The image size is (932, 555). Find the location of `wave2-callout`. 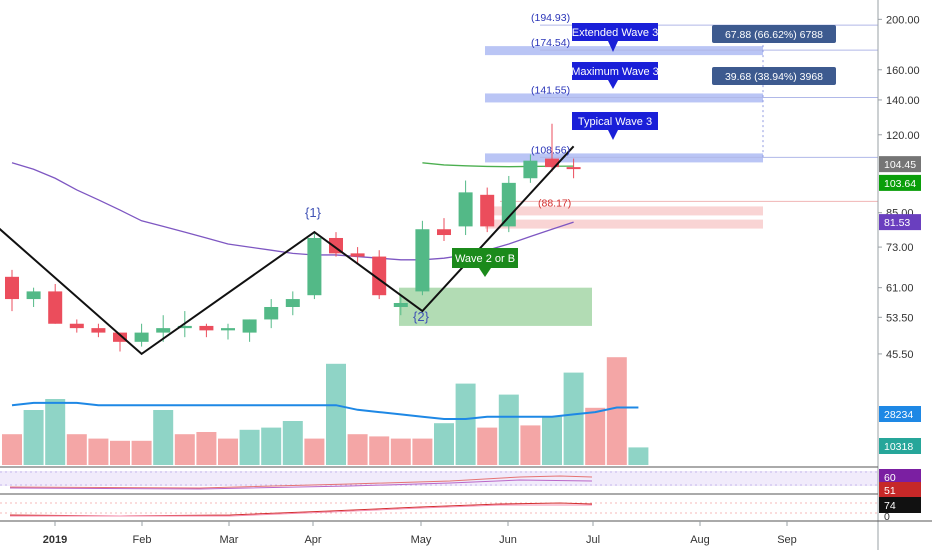

wave2-callout is located at coordinates (485, 258).